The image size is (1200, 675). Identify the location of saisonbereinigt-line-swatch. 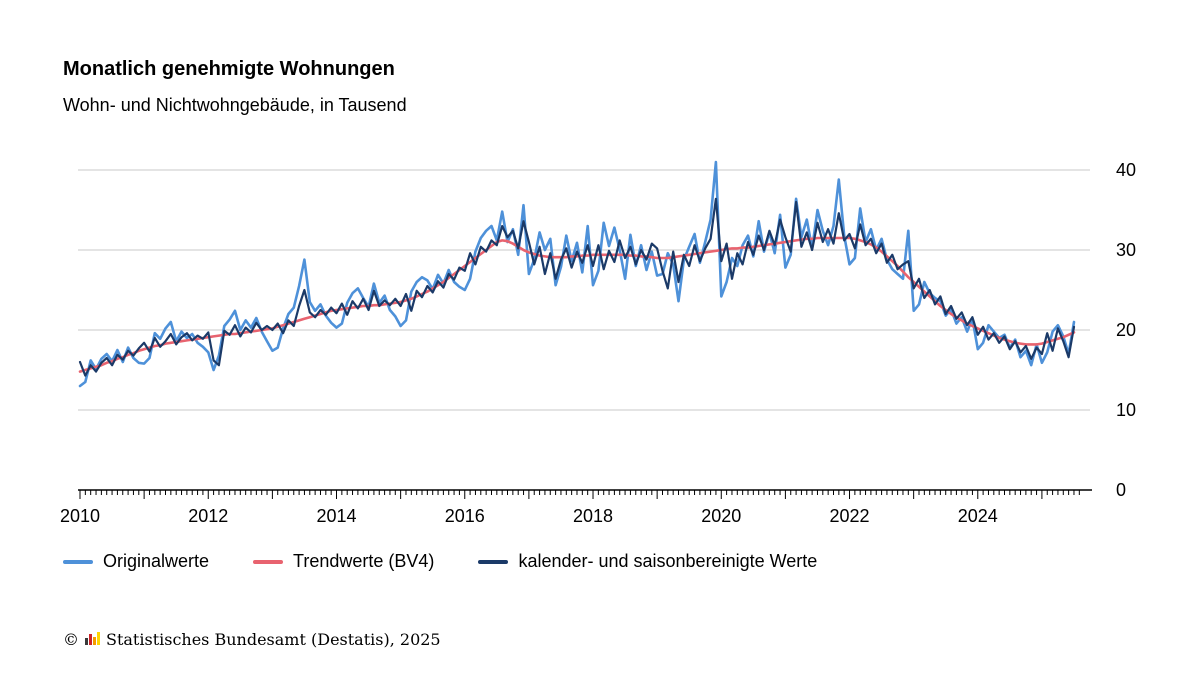
(493, 561).